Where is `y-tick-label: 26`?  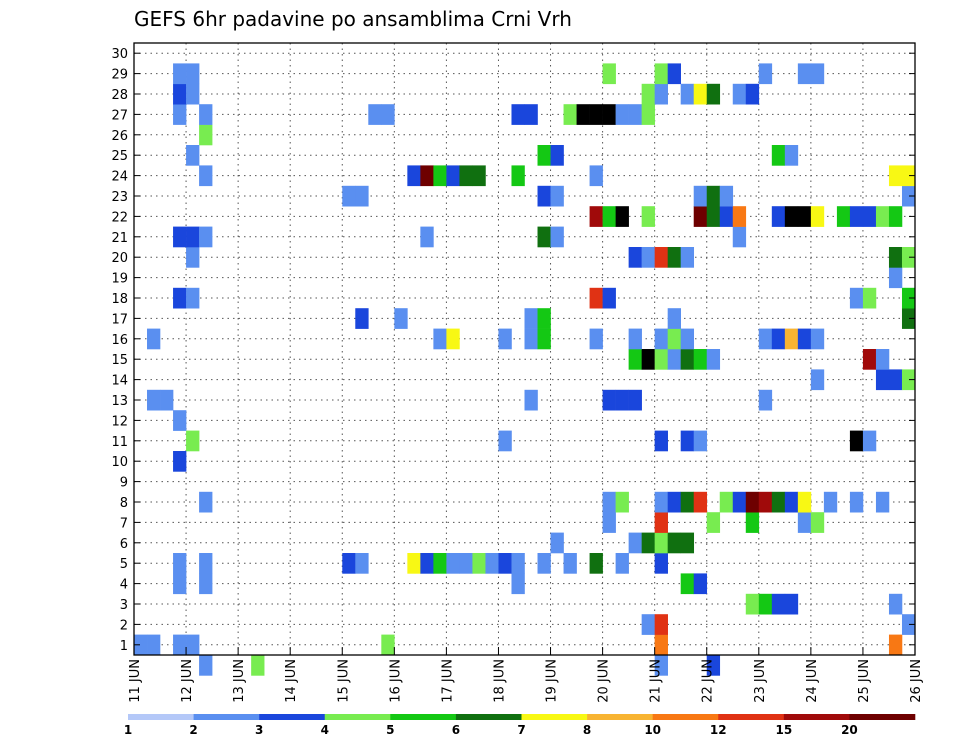
y-tick-label: 26 is located at coordinates (119, 136).